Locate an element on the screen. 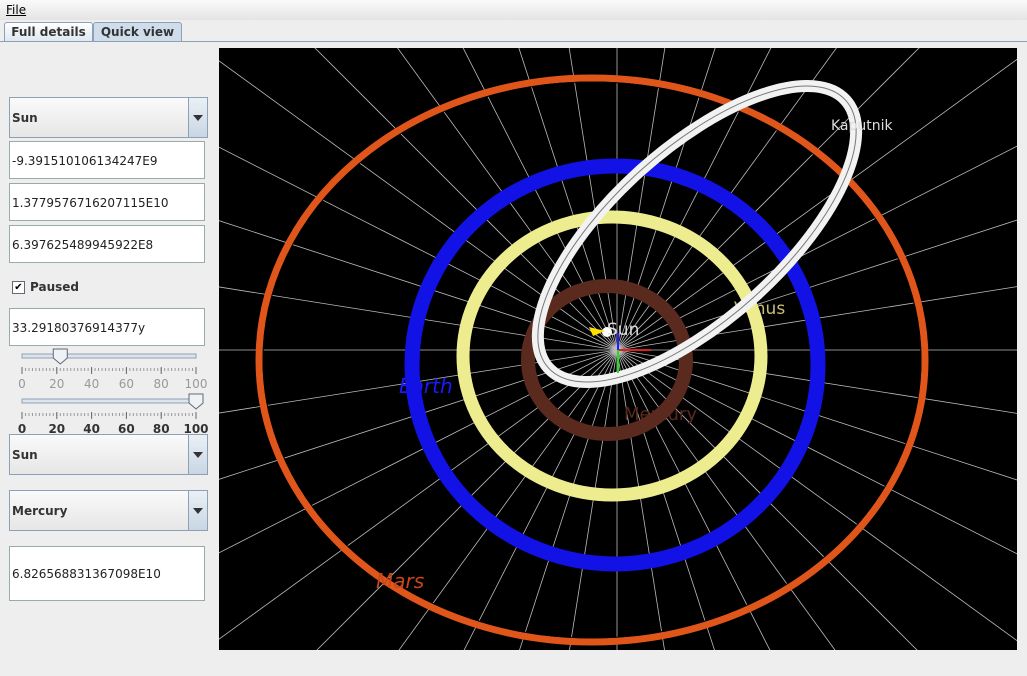 This screenshot has height=676, width=1027. body-select: Sun is located at coordinates (108, 117).